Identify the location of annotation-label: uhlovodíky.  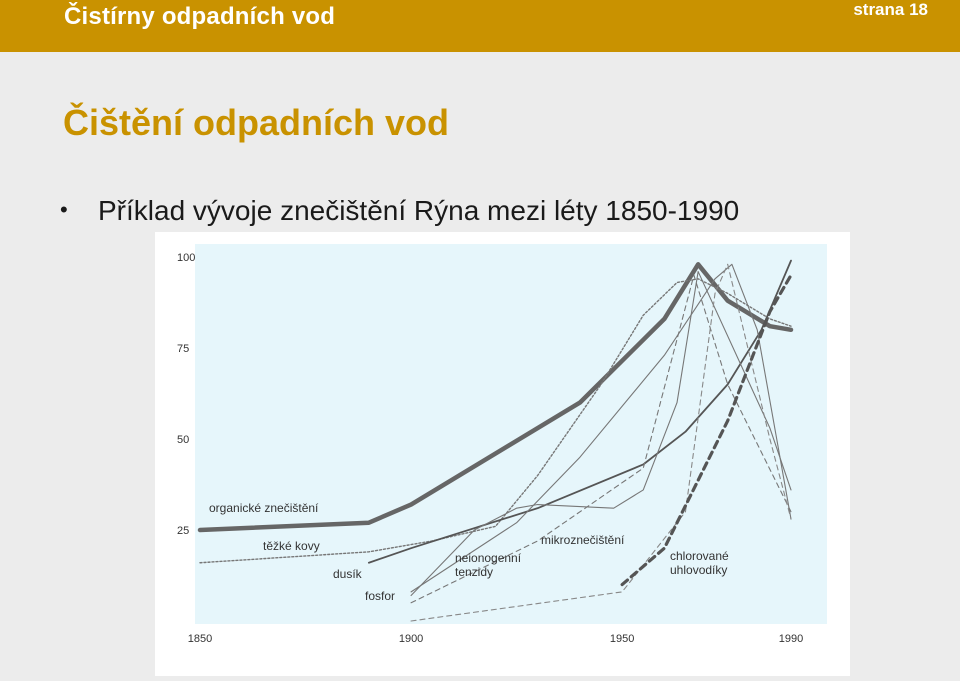
(698, 570).